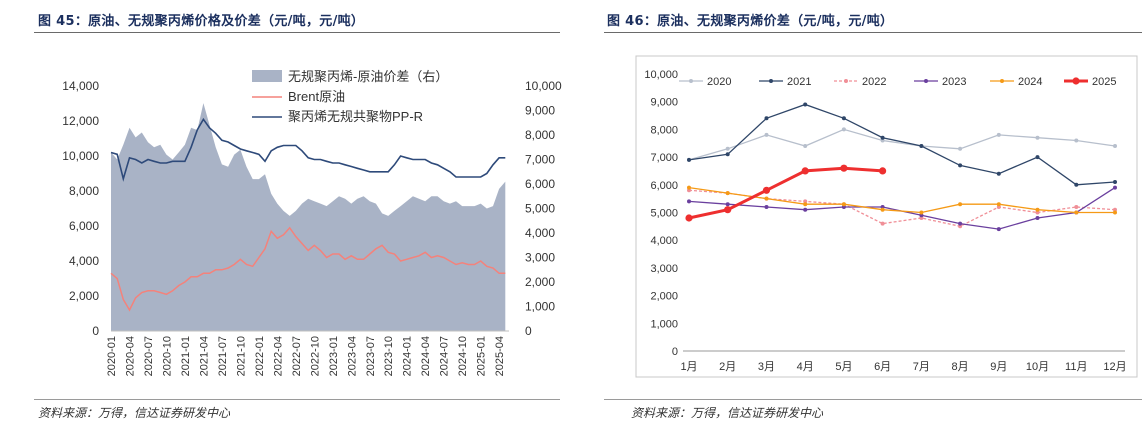 Image resolution: width=1144 pixels, height=428 pixels. I want to click on x-tick-label: 2023-04, so click(352, 356).